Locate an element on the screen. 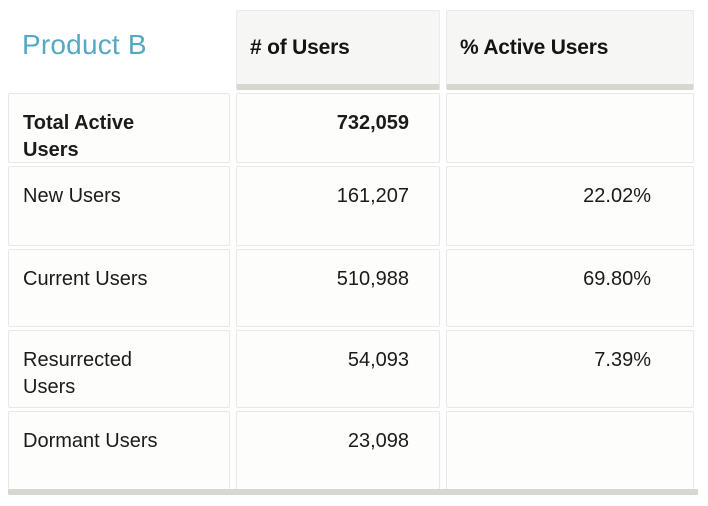 This screenshot has height=506, width=708. table-bottom-edge is located at coordinates (353, 492).